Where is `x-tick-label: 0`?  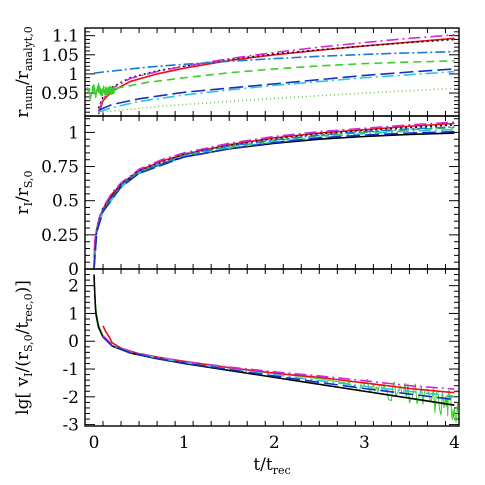
x-tick-label: 0 is located at coordinates (94, 443).